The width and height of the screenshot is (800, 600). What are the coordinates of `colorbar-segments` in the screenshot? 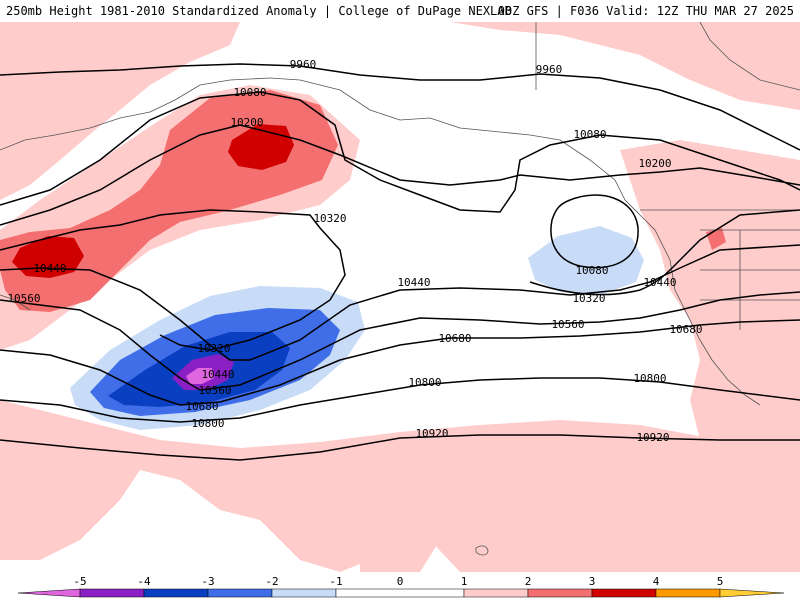 It's located at (401, 593).